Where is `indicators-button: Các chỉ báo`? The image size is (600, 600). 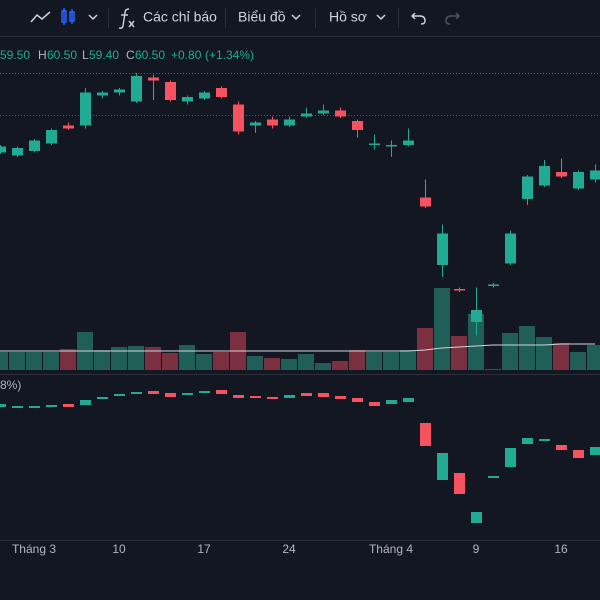
indicators-button: Các chỉ báo is located at coordinates (180, 17).